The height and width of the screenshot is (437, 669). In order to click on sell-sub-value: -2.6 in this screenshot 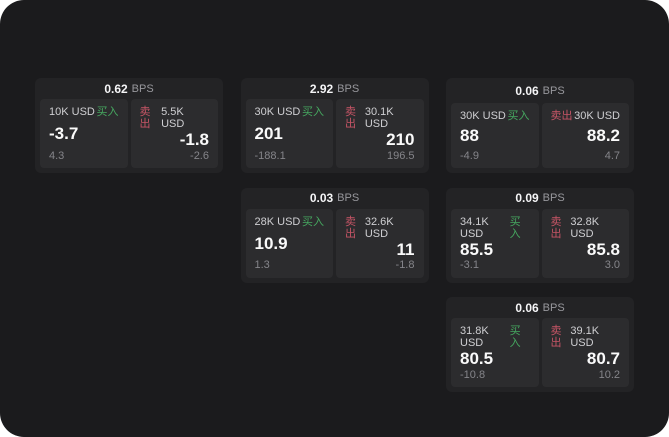, I will do `click(199, 155)`.